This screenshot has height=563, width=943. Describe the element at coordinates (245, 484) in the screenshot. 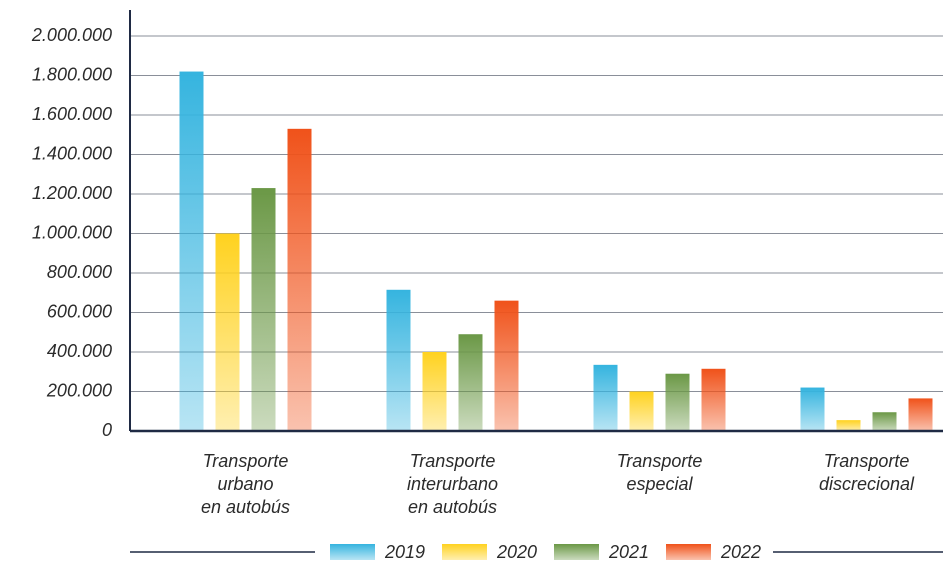

I see `x-tick-label: urbano` at that location.